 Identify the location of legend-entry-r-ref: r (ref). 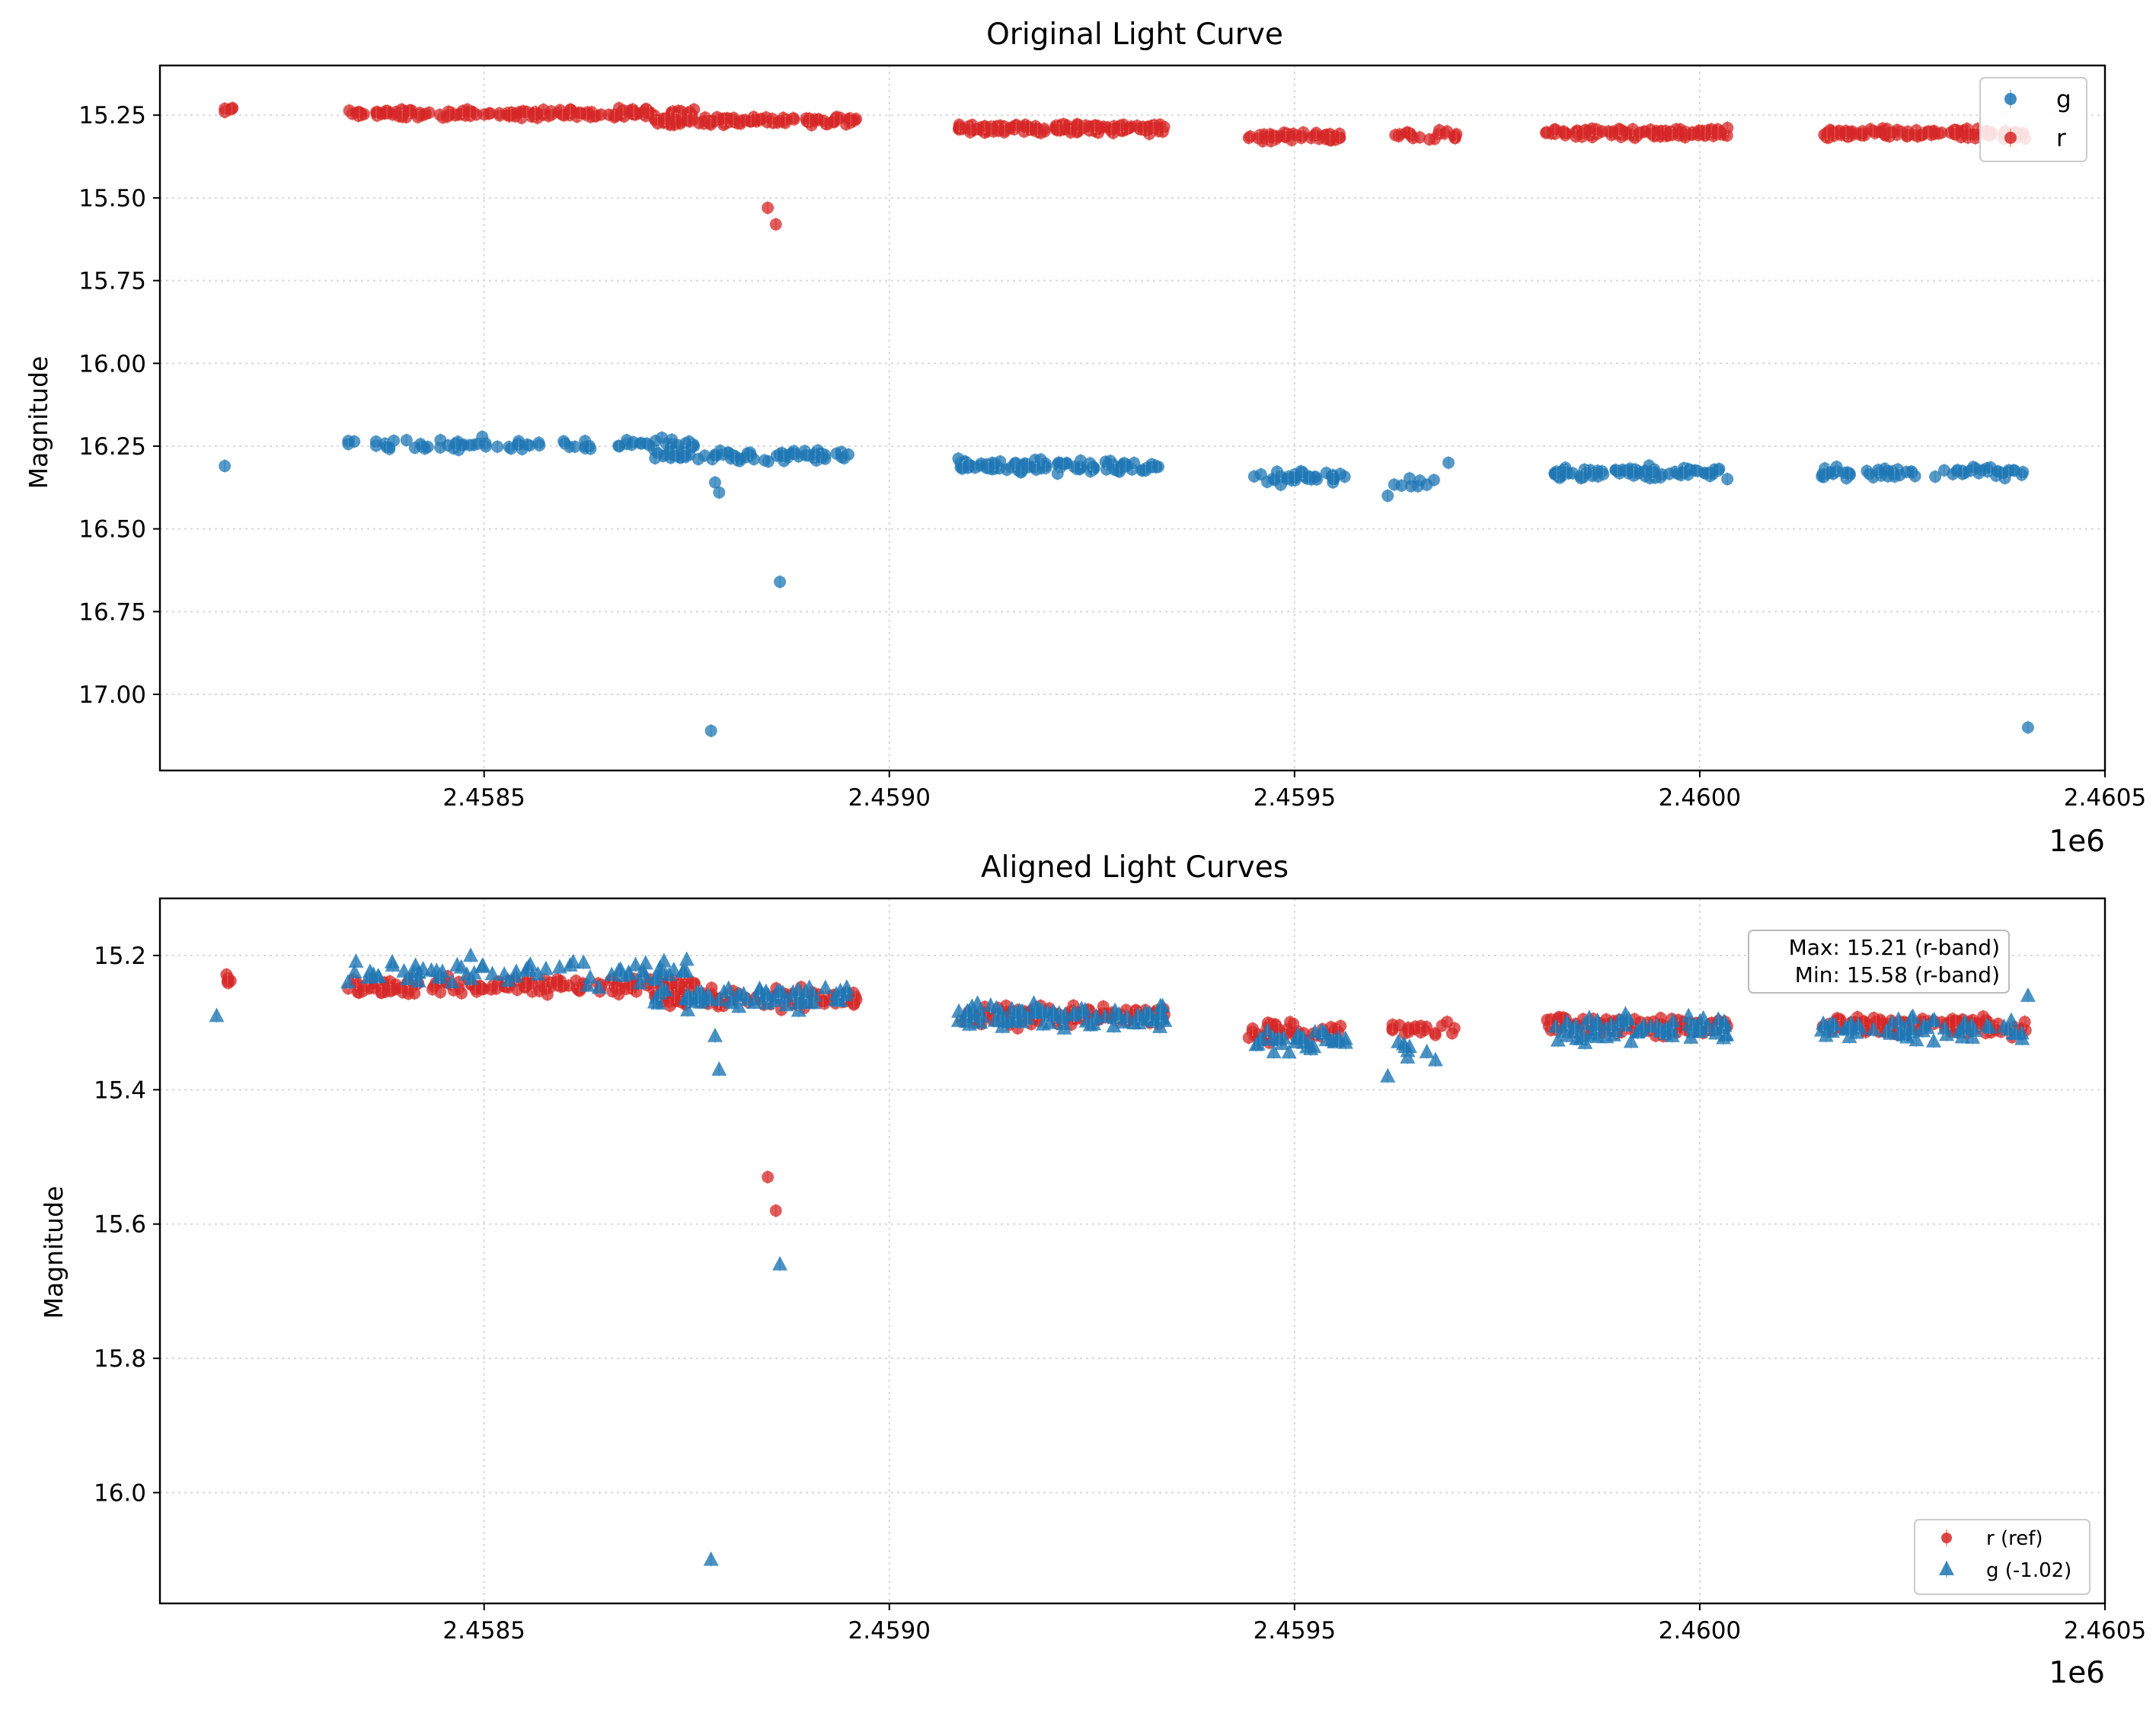
(1992, 1538).